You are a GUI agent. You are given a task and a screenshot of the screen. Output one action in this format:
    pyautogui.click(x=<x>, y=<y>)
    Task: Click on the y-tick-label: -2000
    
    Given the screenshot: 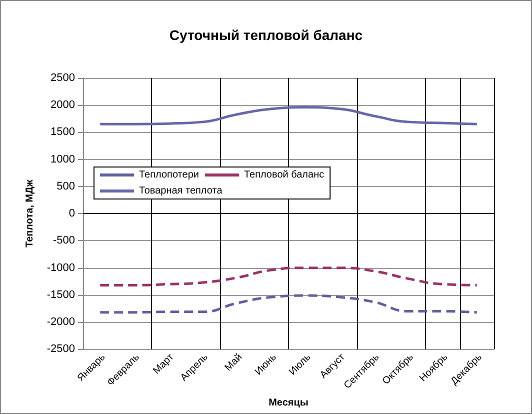 What is the action you would take?
    pyautogui.click(x=60, y=322)
    